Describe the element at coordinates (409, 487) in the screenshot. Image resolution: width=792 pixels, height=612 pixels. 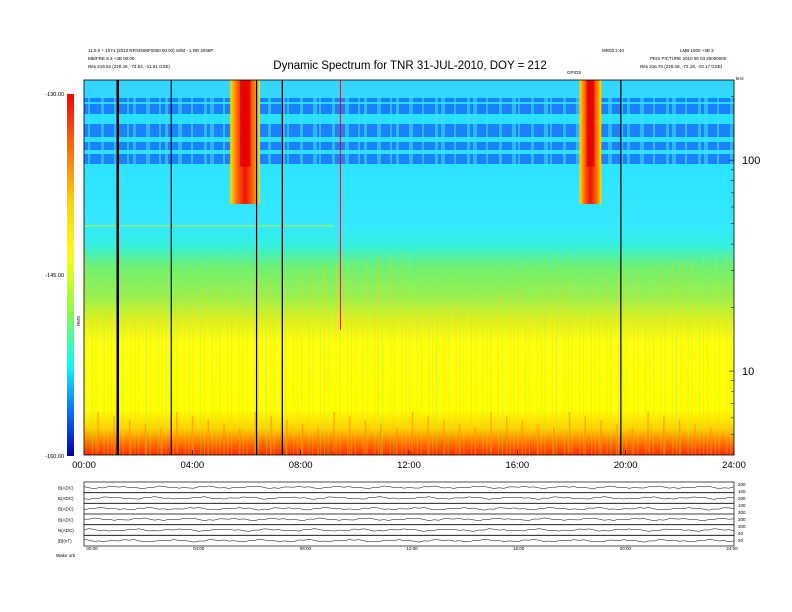
I see `panel-trace` at that location.